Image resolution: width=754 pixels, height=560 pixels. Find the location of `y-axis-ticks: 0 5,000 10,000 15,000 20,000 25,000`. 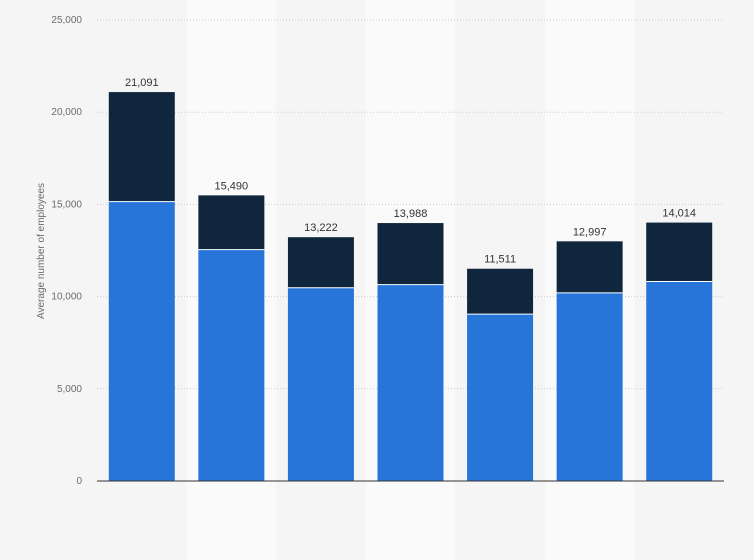

y-axis-ticks: 0 5,000 10,000 15,000 20,000 25,000 is located at coordinates (66, 251).